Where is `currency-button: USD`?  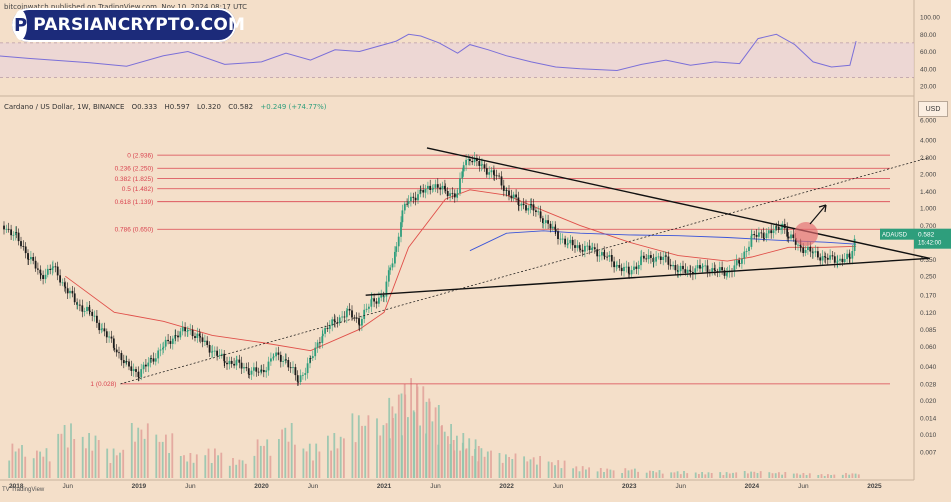 currency-button: USD is located at coordinates (933, 109).